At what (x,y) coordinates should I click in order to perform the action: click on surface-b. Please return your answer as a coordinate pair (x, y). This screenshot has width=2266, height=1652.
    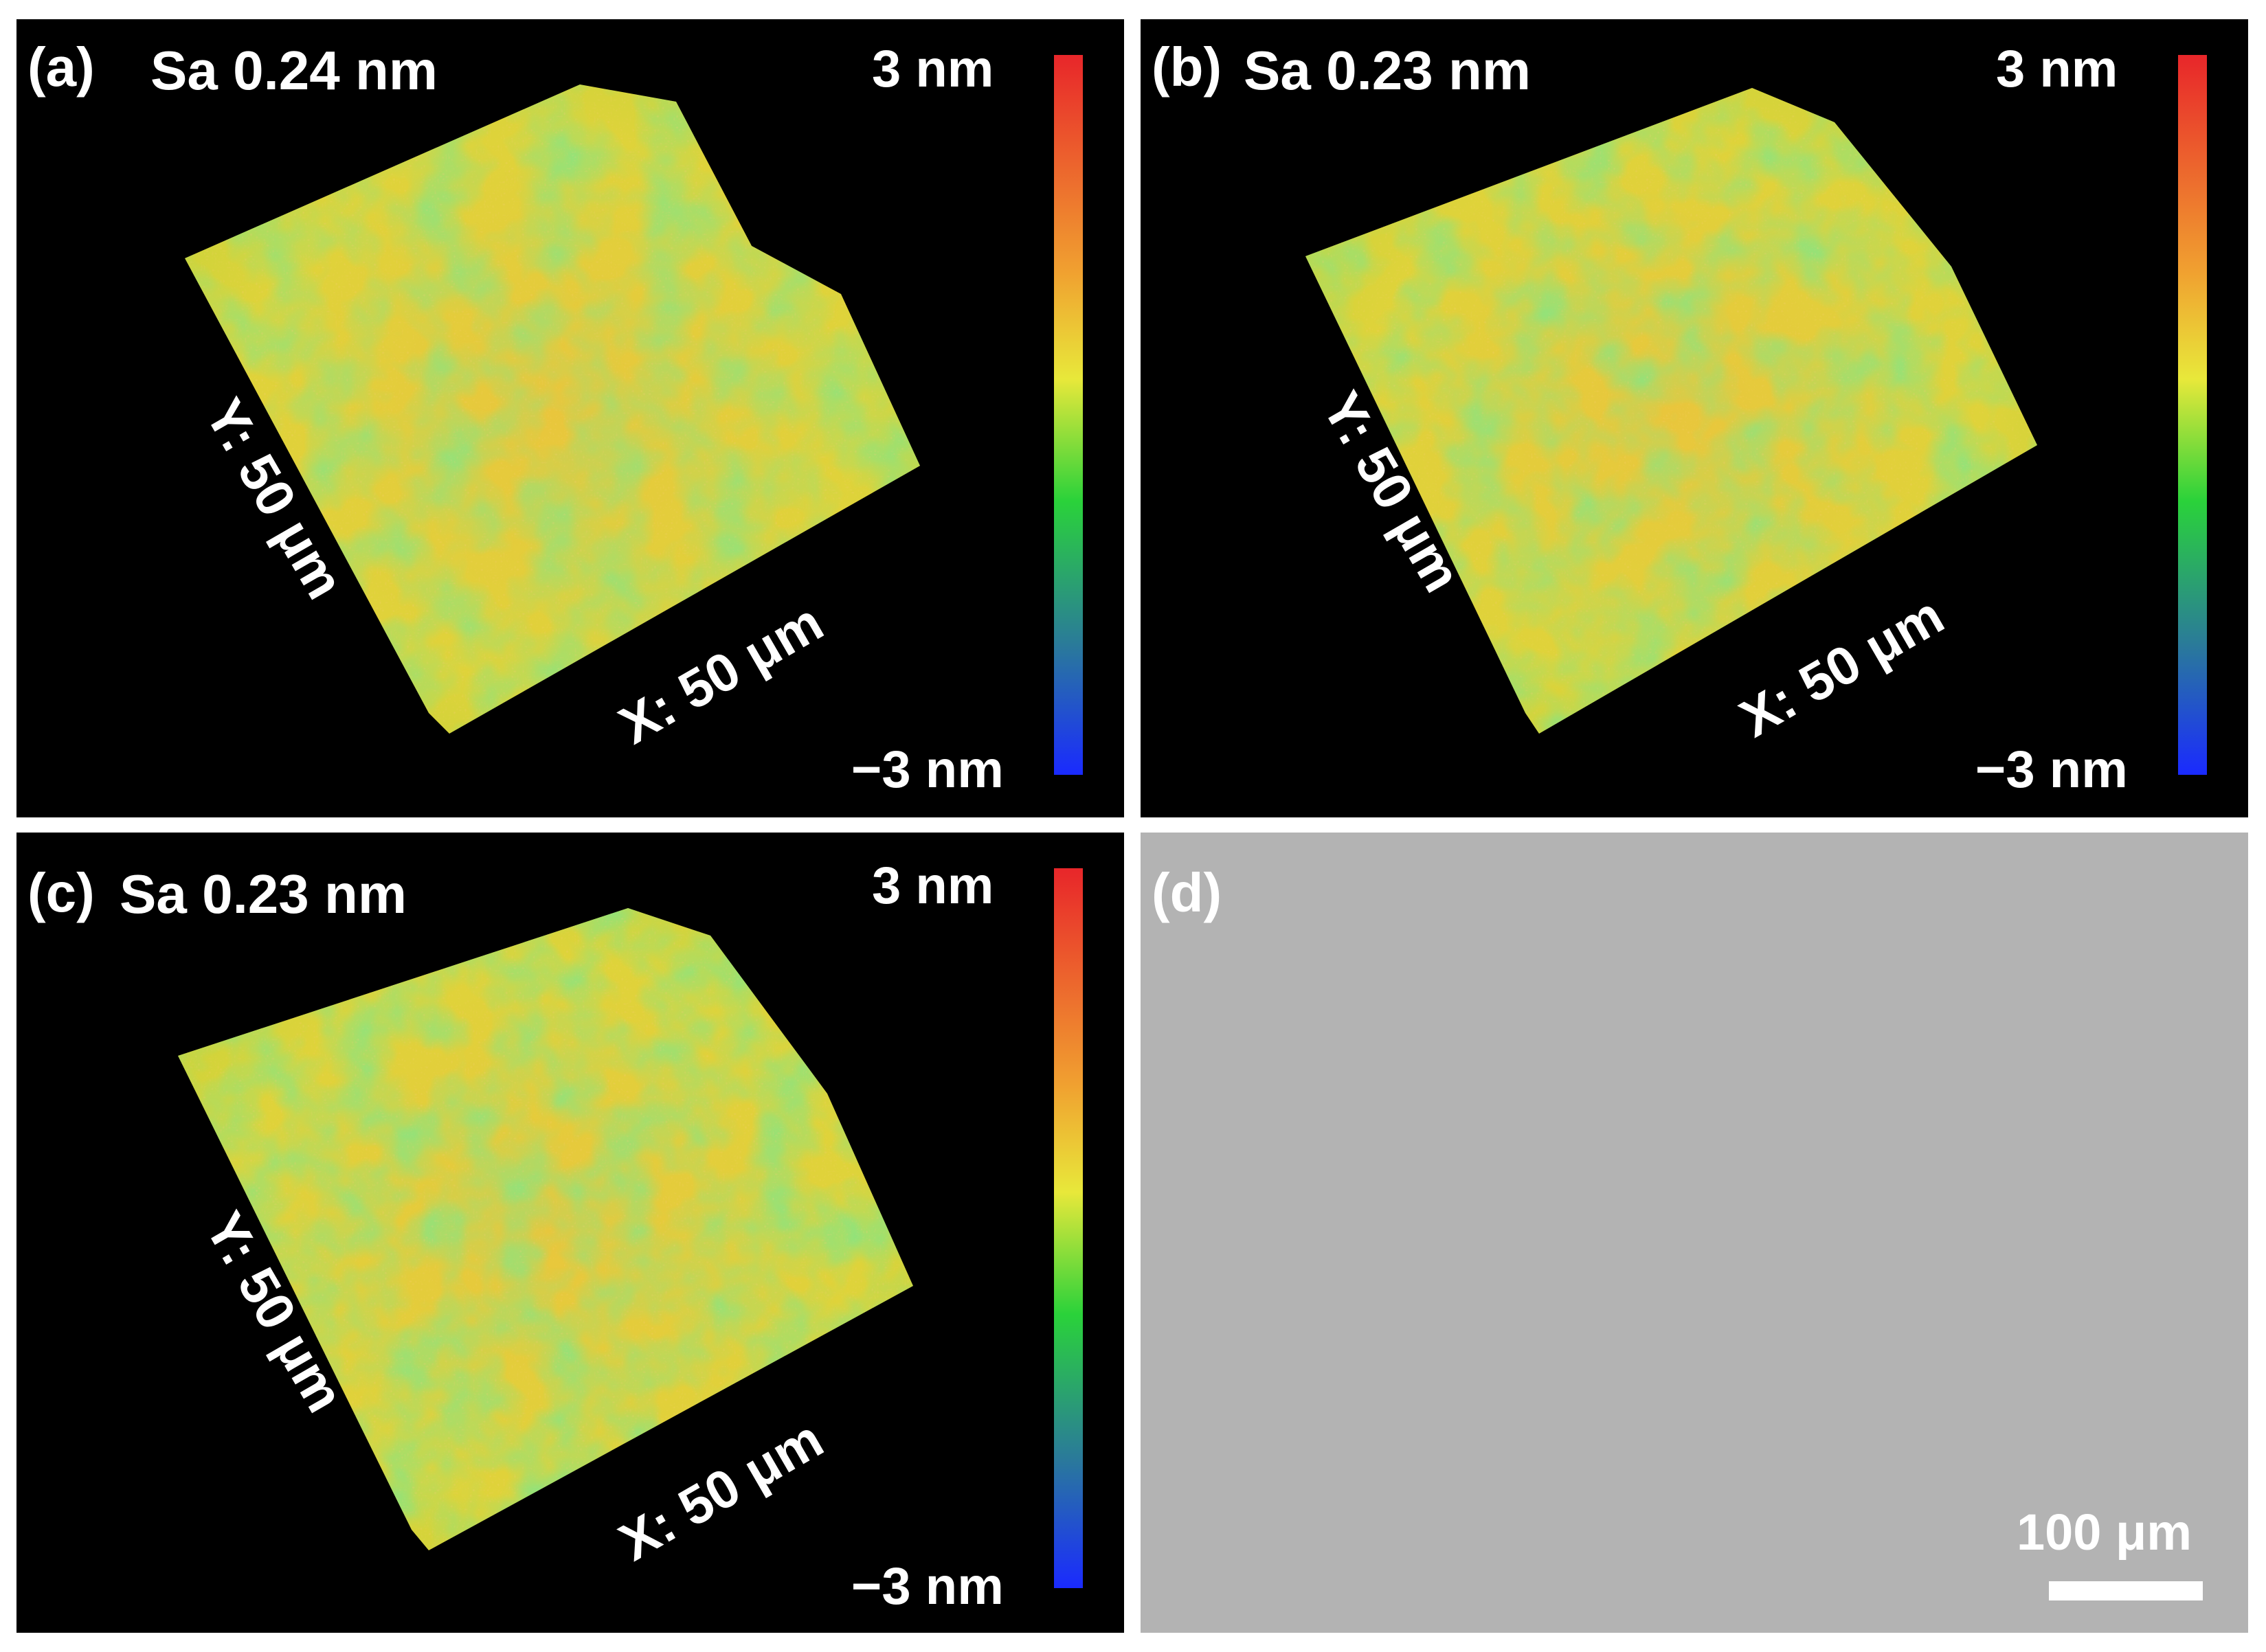
    Looking at the image, I should click on (1671, 411).